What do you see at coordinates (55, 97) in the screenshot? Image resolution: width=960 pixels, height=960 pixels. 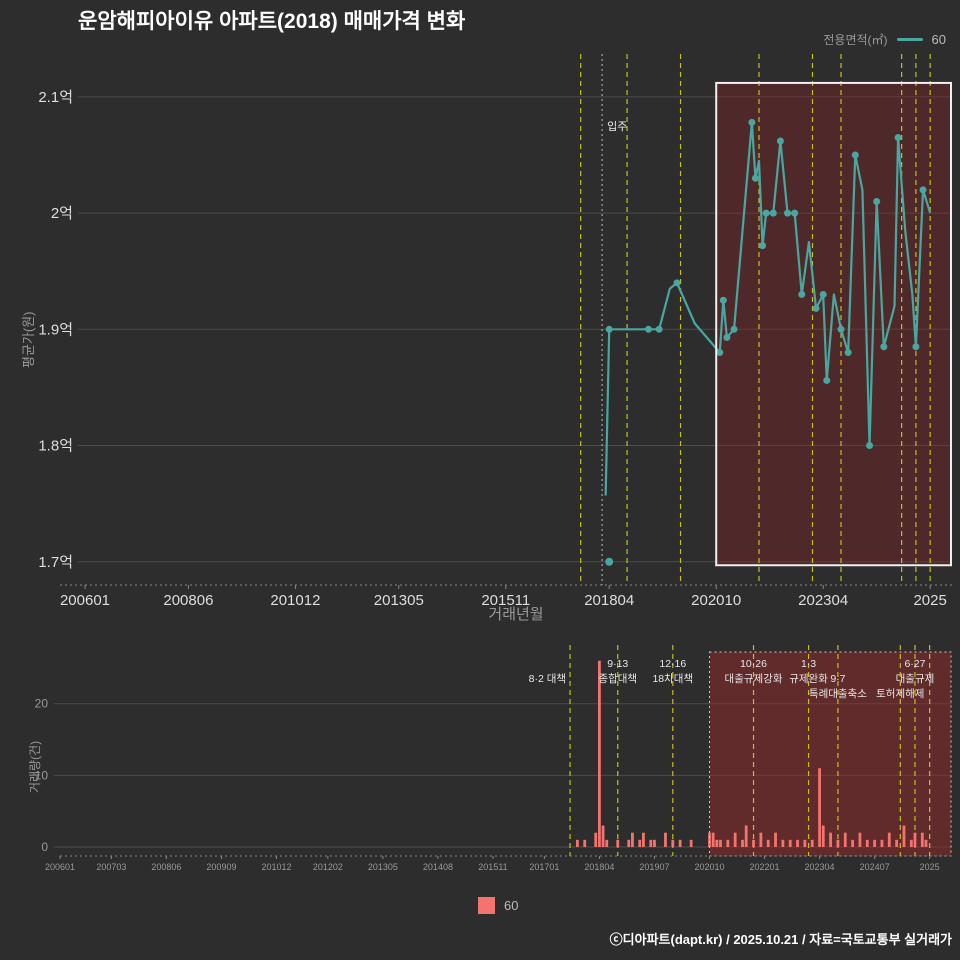 I see `svg-text: 2.1억` at bounding box center [55, 97].